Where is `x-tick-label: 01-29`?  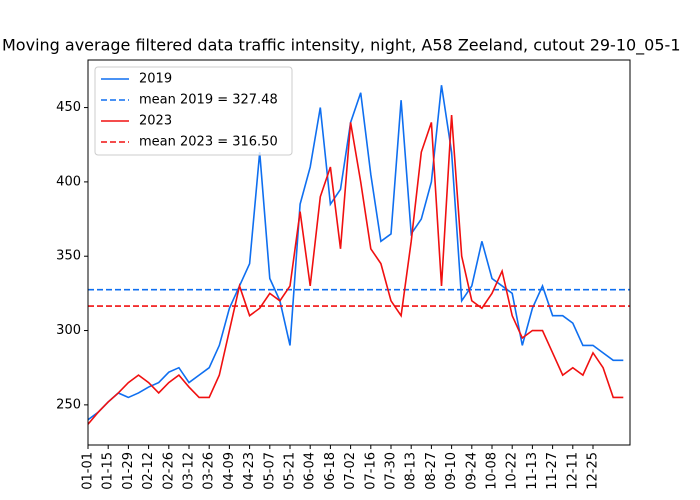
x-tick-label: 01-29 is located at coordinates (128, 471).